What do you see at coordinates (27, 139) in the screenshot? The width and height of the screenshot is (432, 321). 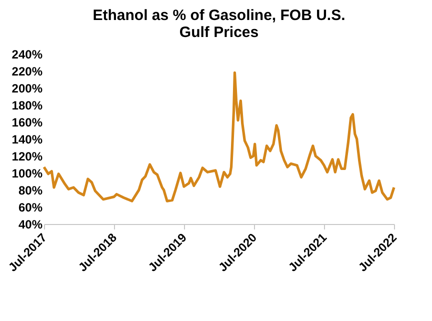 I see `y-tick-label: 140%` at bounding box center [27, 139].